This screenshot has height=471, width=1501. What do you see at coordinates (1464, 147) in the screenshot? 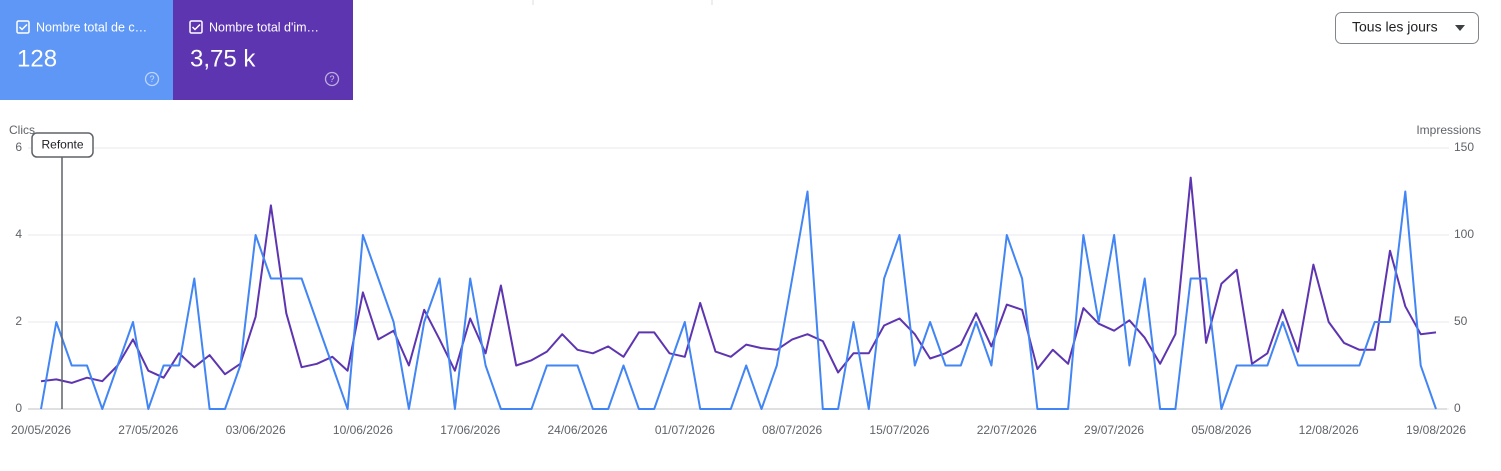
I see `y2-tick-label: 150` at bounding box center [1464, 147].